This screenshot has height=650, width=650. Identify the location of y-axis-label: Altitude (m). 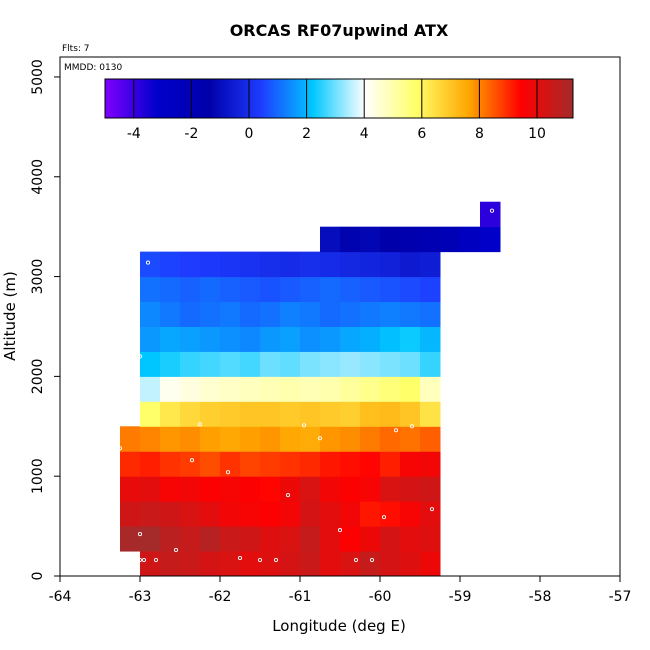
(10, 316).